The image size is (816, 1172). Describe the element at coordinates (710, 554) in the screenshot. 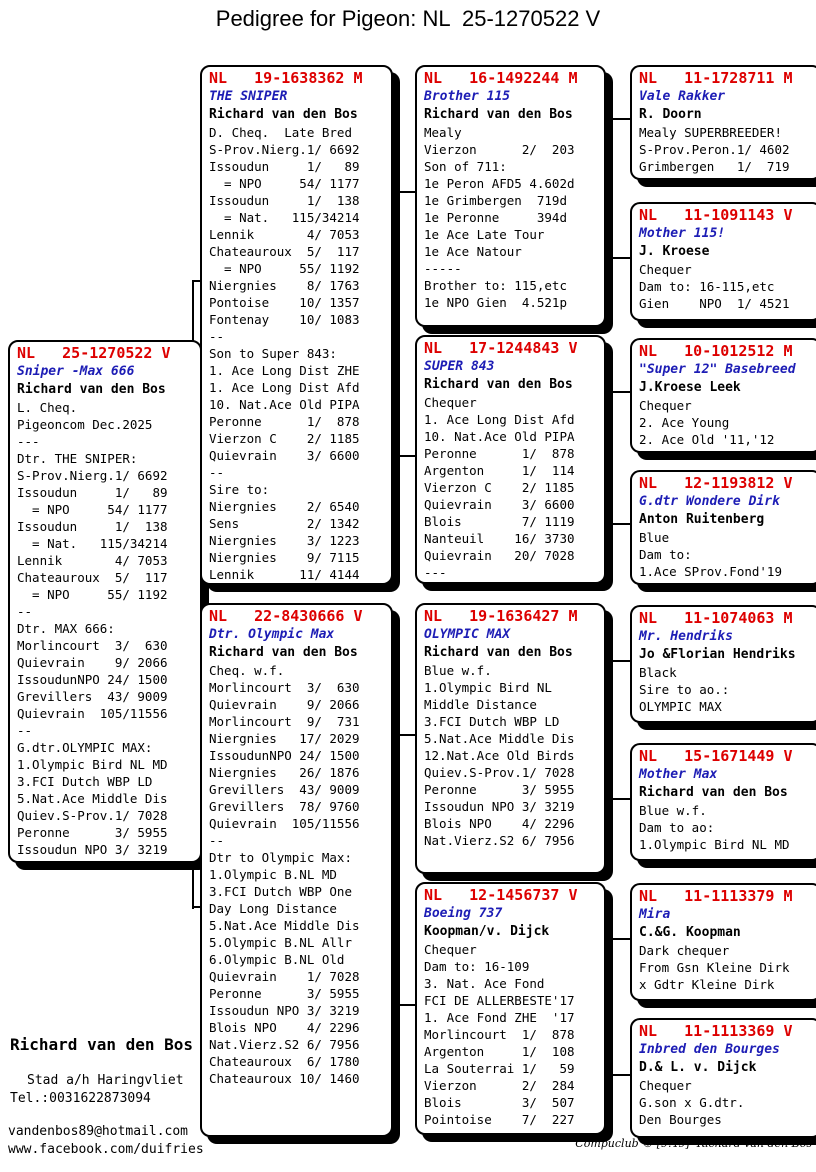

I see `performance-lines: Blue Dam to: 1.Ace SProv.Fond'19` at that location.